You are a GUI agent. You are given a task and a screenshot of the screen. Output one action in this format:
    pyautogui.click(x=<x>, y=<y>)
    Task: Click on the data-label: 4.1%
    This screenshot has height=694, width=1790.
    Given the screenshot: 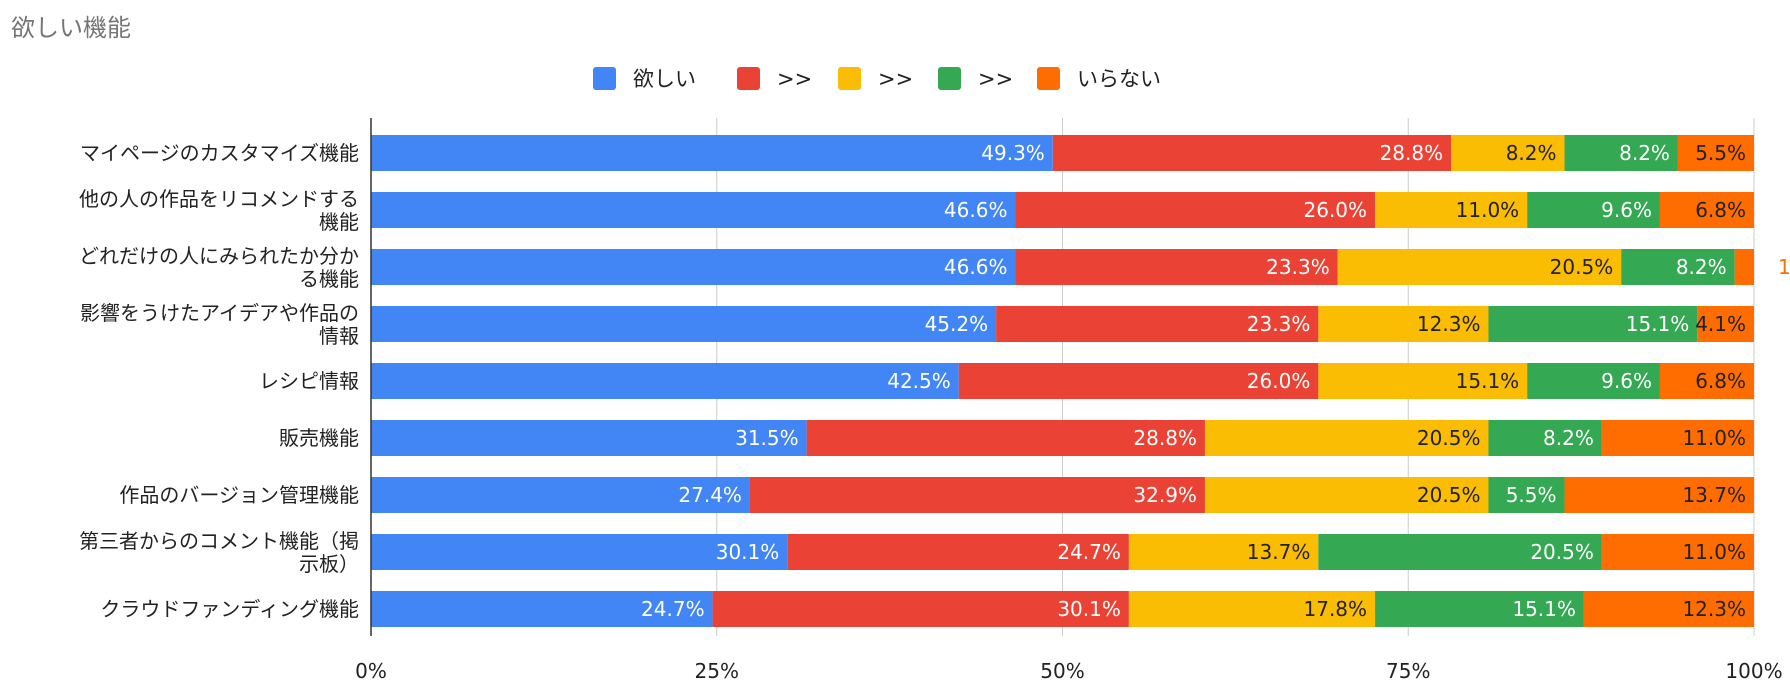 What is the action you would take?
    pyautogui.click(x=1720, y=324)
    